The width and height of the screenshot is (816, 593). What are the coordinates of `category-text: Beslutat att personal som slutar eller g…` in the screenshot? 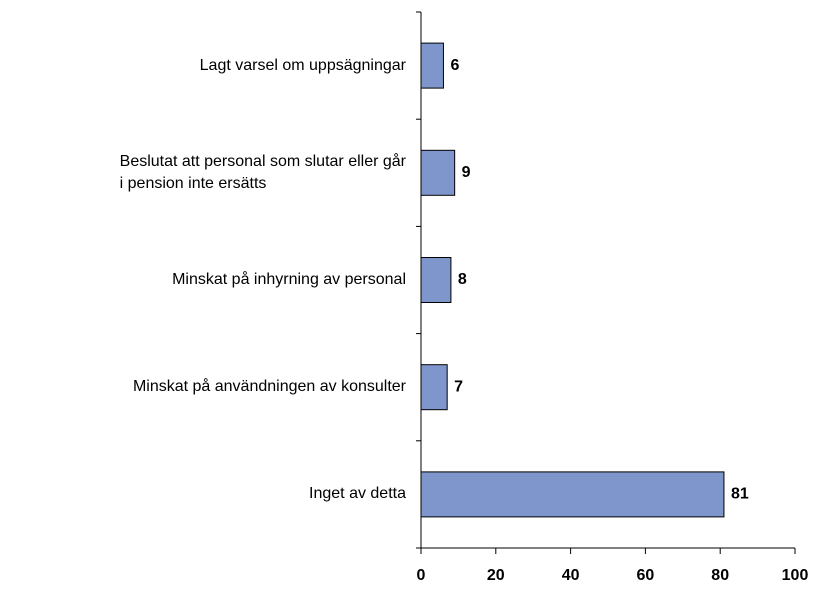 It's located at (262, 172).